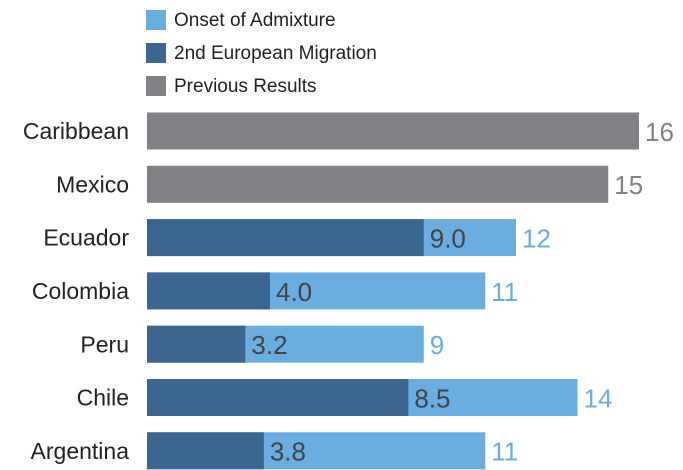 The image size is (683, 470). What do you see at coordinates (275, 53) in the screenshot?
I see `legend-label: 2nd European Migration` at bounding box center [275, 53].